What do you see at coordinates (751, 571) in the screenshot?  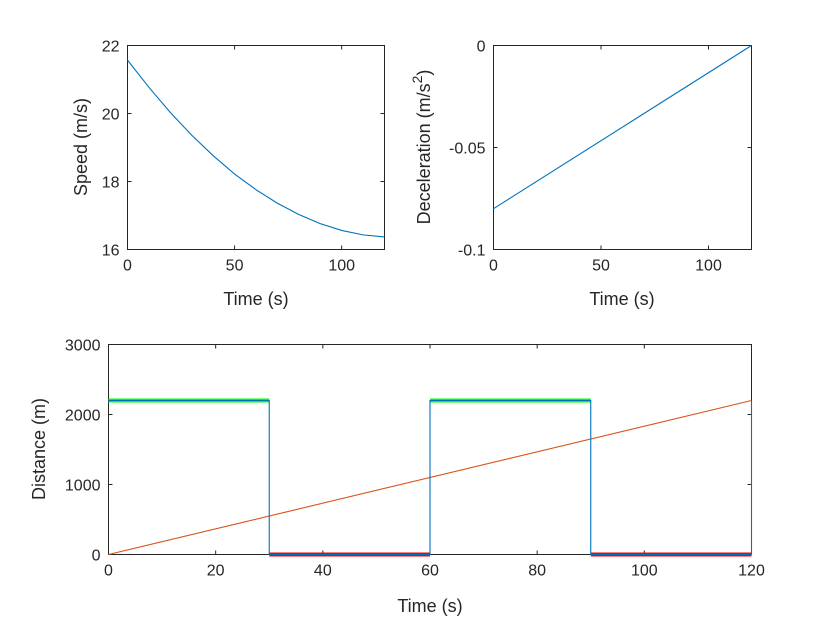 I see `distance-x-tick-label: 120` at bounding box center [751, 571].